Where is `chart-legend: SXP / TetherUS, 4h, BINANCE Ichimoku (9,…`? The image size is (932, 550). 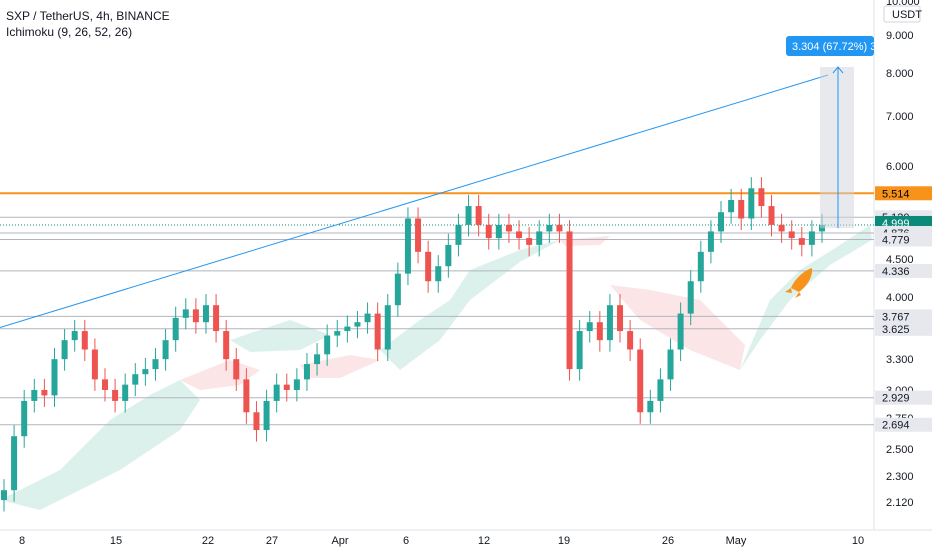
chart-legend: SXP / TetherUS, 4h, BINANCE Ichimoku (9,… is located at coordinates (88, 24).